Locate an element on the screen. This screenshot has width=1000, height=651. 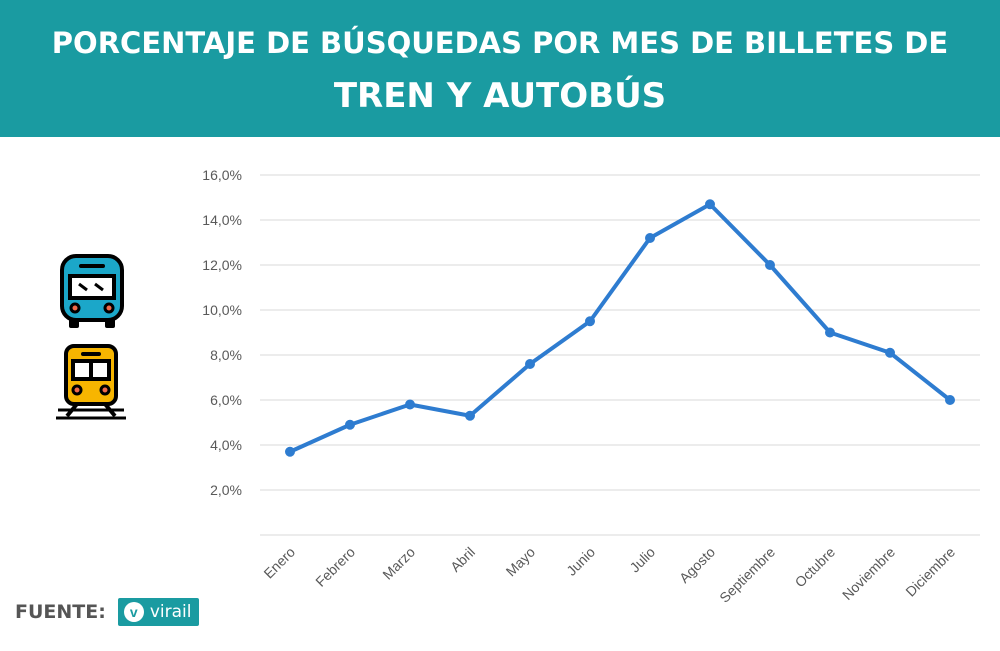
source-label: FUENTE: is located at coordinates (60, 612).